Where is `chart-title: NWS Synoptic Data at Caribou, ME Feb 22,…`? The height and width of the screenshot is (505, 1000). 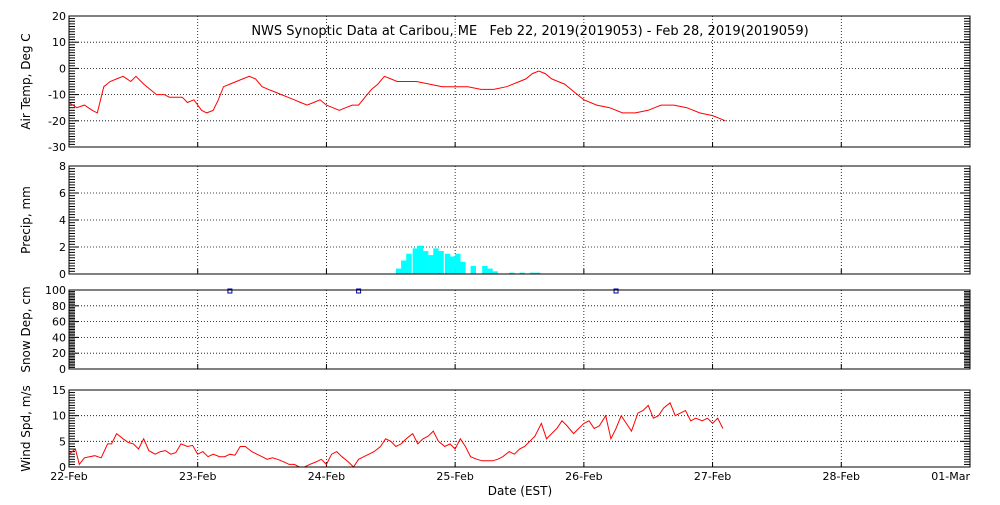
chart-title: NWS Synoptic Data at Caribou, ME Feb 22,… is located at coordinates (529, 31).